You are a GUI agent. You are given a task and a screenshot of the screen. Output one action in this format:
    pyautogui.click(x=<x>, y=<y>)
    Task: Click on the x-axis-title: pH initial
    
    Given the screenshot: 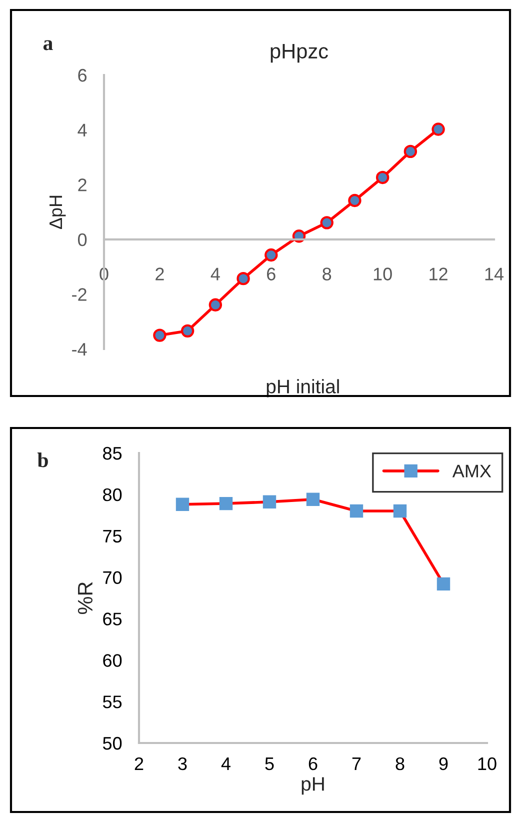 What is the action you would take?
    pyautogui.click(x=302, y=388)
    